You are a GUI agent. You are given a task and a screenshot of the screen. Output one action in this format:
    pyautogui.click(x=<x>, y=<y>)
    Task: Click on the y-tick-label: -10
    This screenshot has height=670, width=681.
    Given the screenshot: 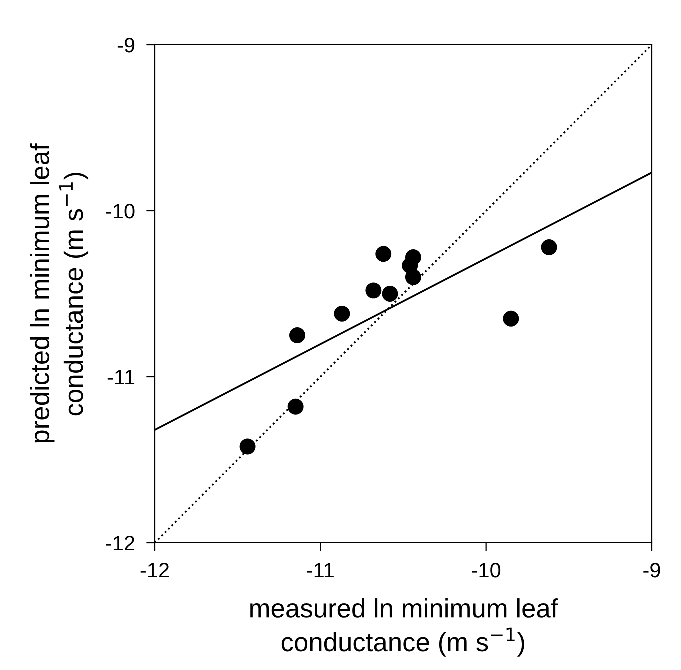 What is the action you would take?
    pyautogui.click(x=120, y=211)
    